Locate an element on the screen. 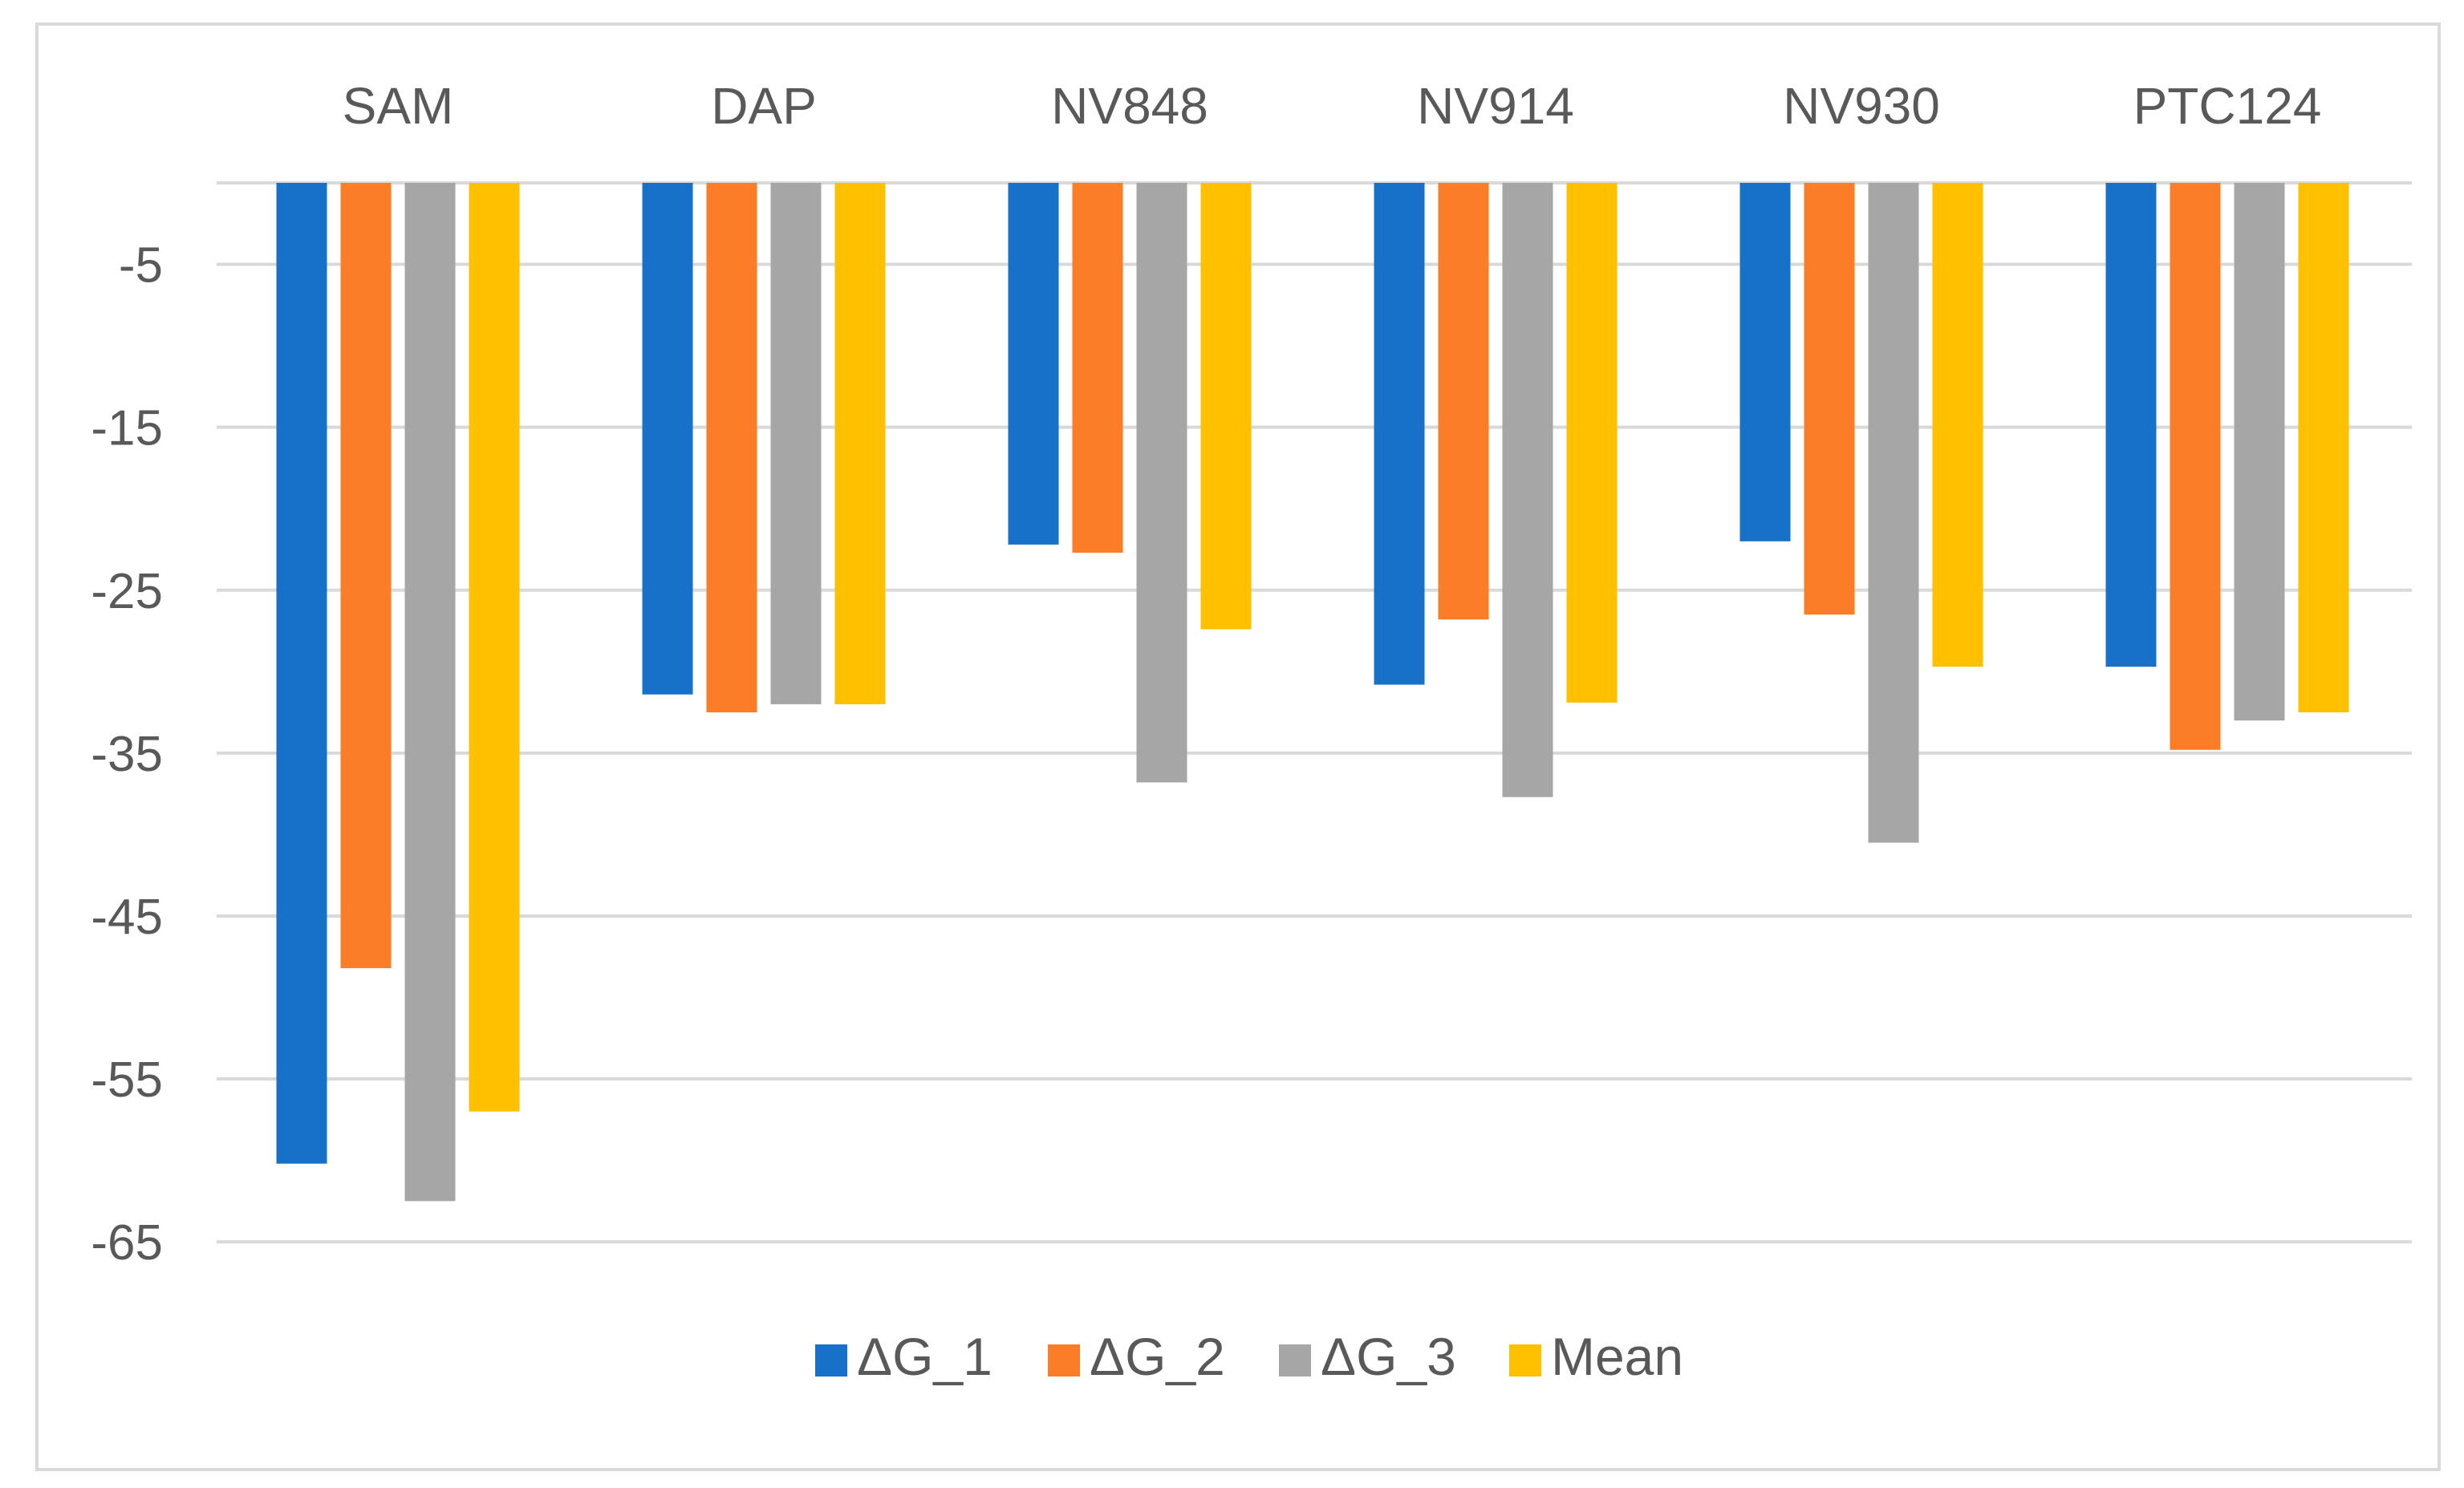 The width and height of the screenshot is (2464, 1488). legend: ΔG_1 ΔG_2 ΔG_3 Mean is located at coordinates (1249, 1356).